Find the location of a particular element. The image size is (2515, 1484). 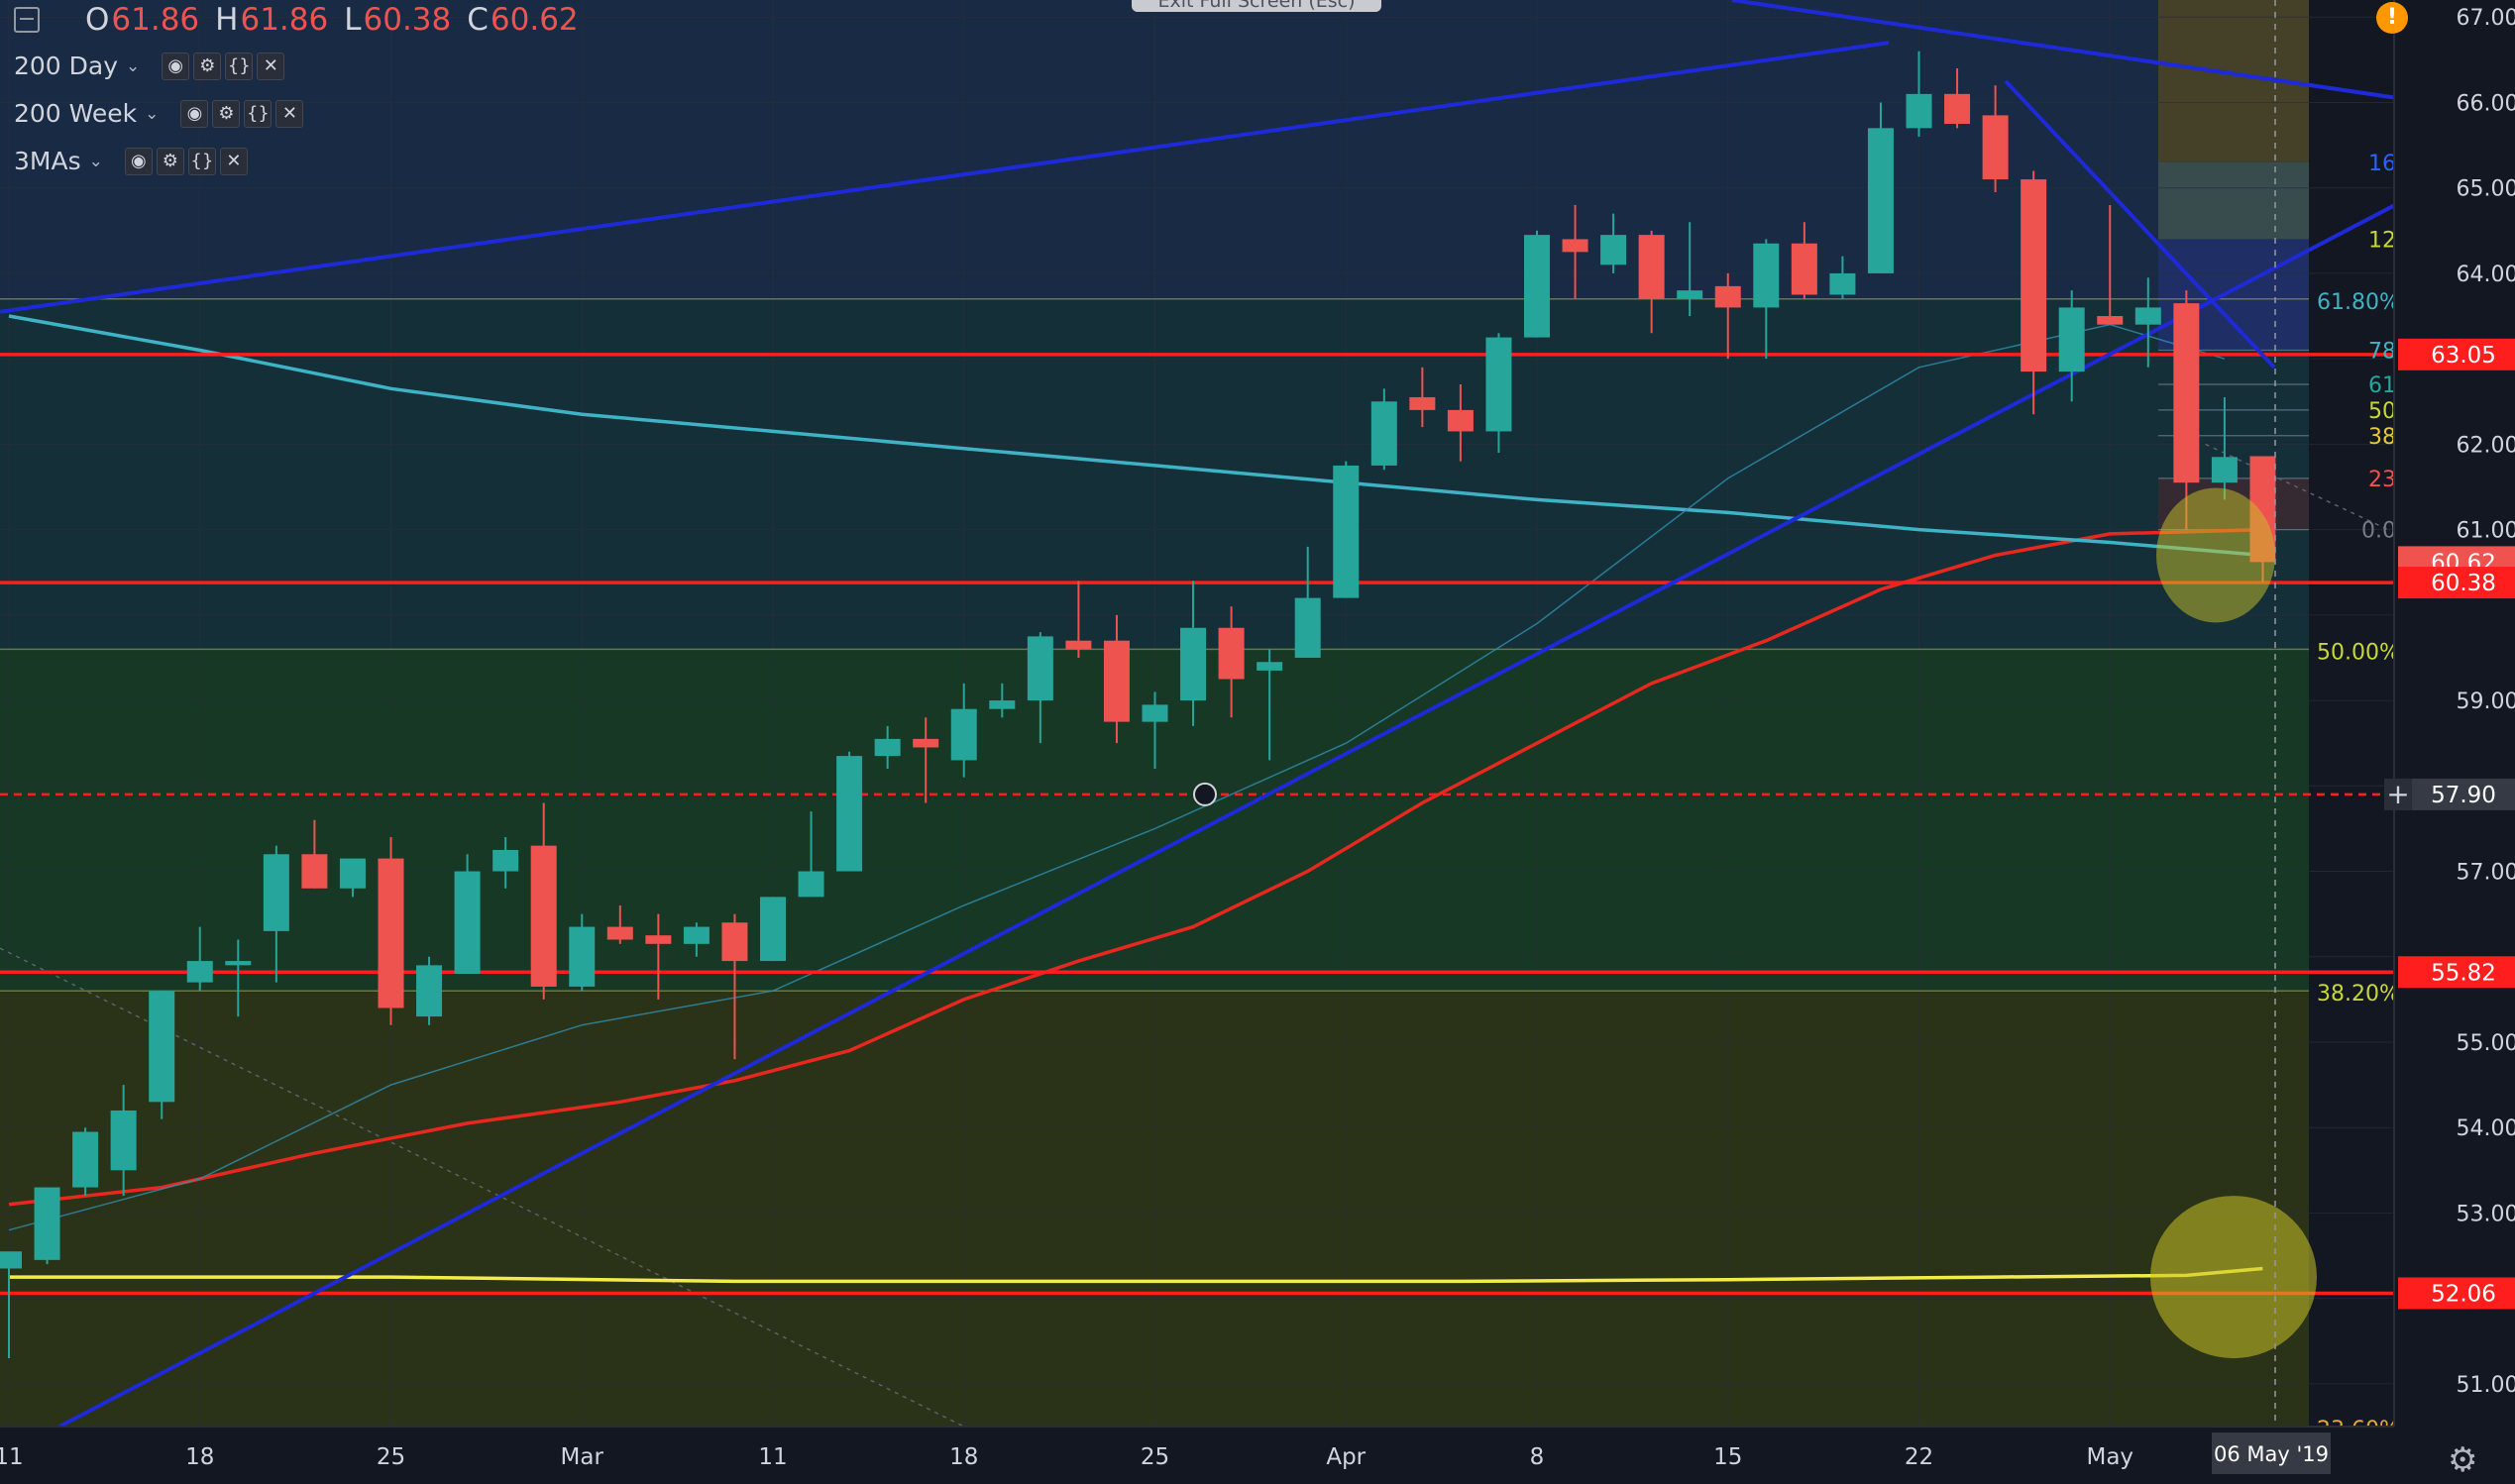

add-alert-button is located at coordinates (2398, 794).